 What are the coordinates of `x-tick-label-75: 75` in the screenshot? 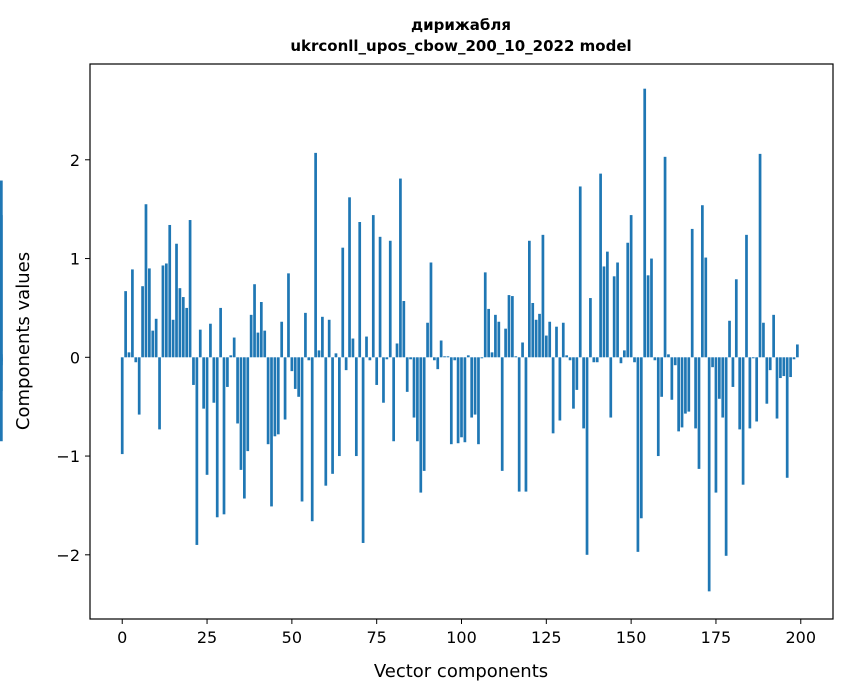 It's located at (377, 637).